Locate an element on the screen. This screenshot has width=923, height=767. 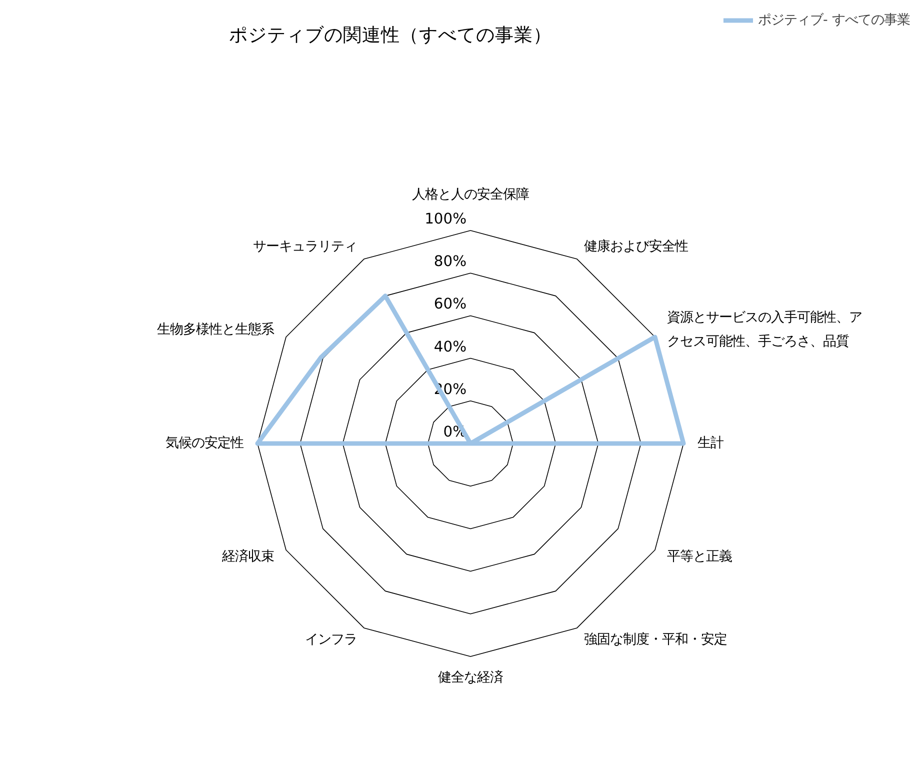
y-tick-label: 80% is located at coordinates (450, 261).